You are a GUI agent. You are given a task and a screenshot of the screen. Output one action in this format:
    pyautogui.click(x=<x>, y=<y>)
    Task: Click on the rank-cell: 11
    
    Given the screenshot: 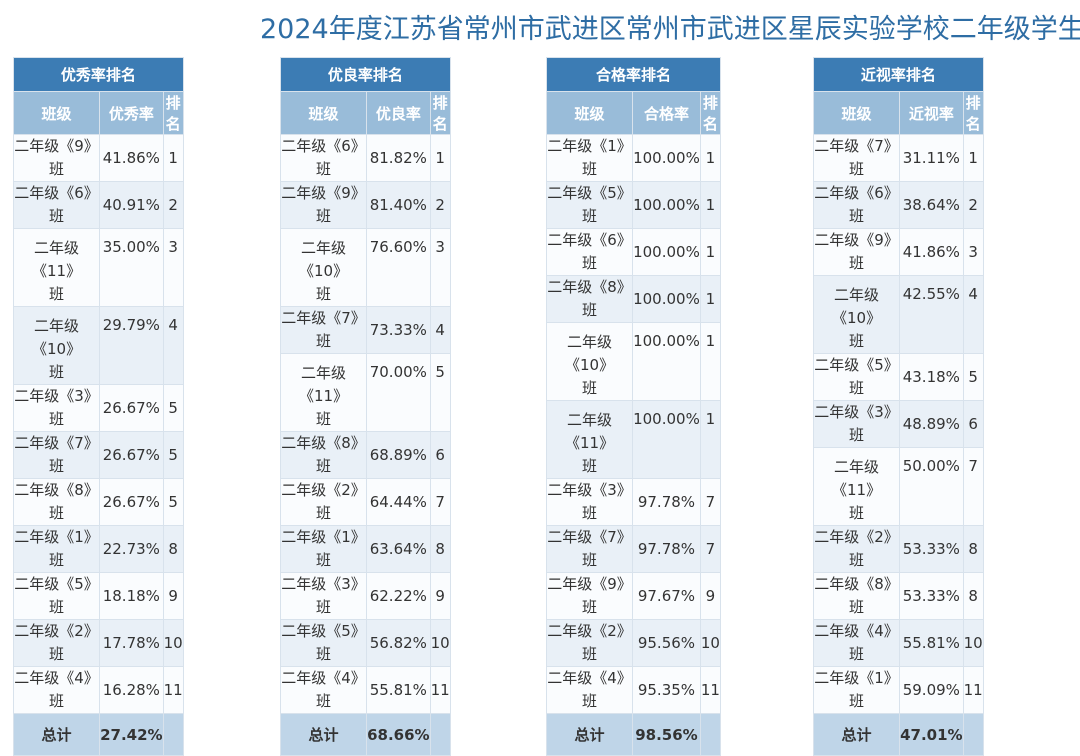 What is the action you would take?
    pyautogui.click(x=440, y=690)
    